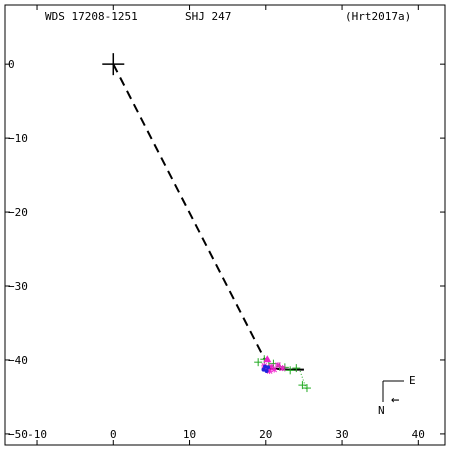 This screenshot has width=450, height=450. Describe the element at coordinates (91, 16) in the screenshot. I see `wds-id-label: WDS 17208-1251` at that location.